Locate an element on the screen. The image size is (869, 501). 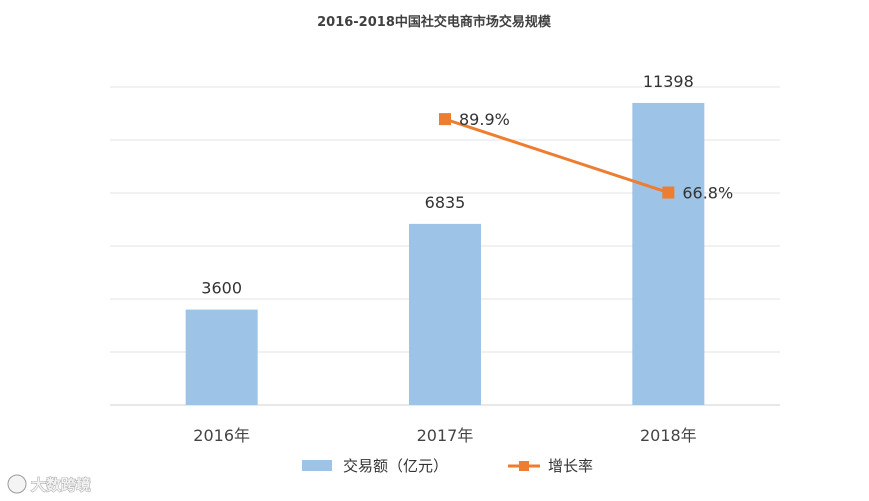
x-axis-ticks: 2016年 2017年 2018年 is located at coordinates (444, 435).